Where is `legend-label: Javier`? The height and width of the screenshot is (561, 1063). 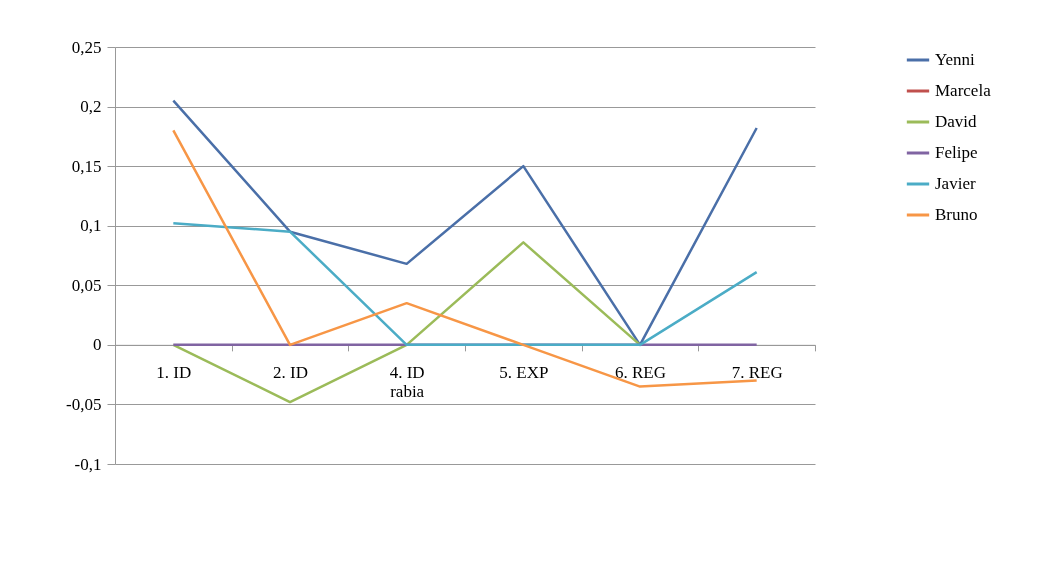
legend-label: Javier is located at coordinates (955, 183).